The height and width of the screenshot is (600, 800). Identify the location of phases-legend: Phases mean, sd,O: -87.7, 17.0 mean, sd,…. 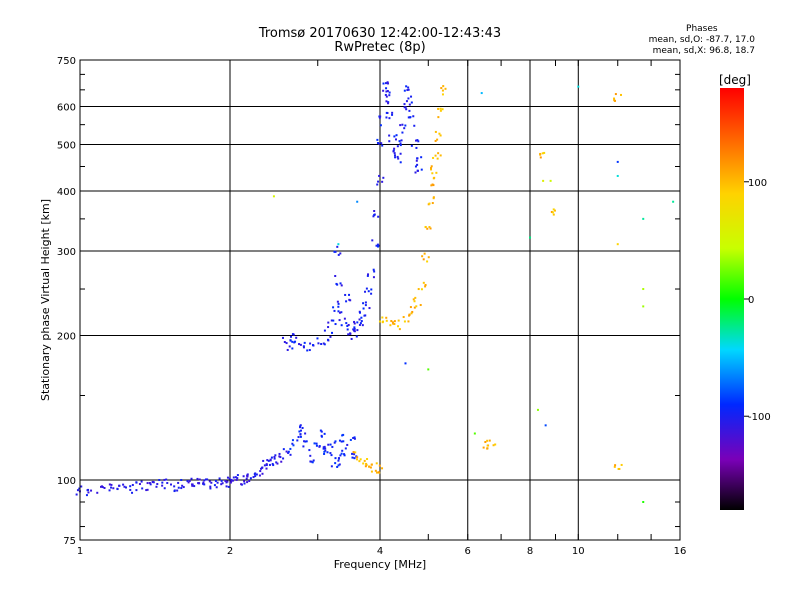
(702, 40).